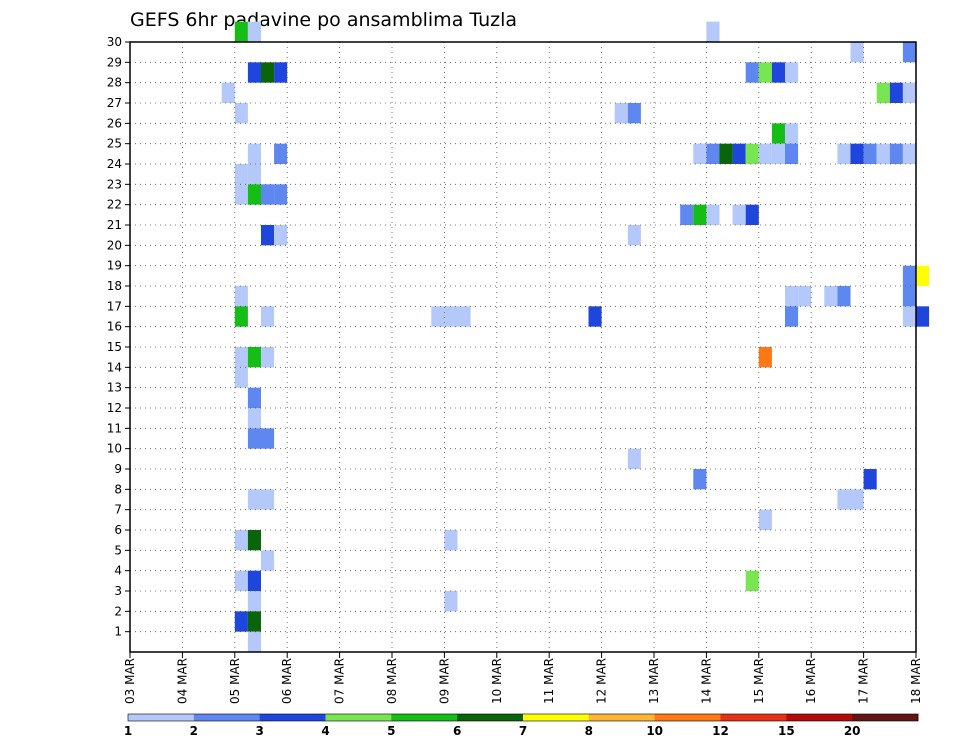 This screenshot has width=960, height=742. What do you see at coordinates (194, 731) in the screenshot?
I see `colorbar-label: 2` at bounding box center [194, 731].